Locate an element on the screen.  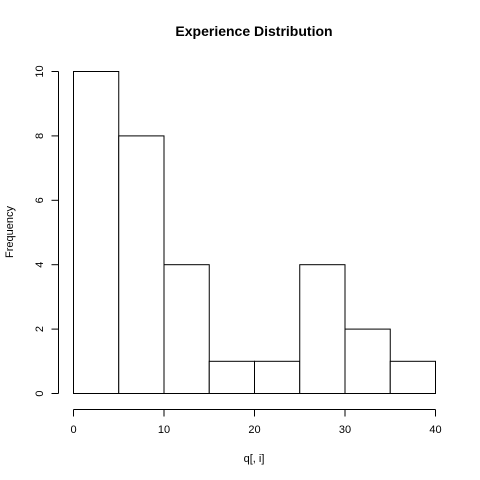
y-tick-label-3: 6 is located at coordinates (40, 200).